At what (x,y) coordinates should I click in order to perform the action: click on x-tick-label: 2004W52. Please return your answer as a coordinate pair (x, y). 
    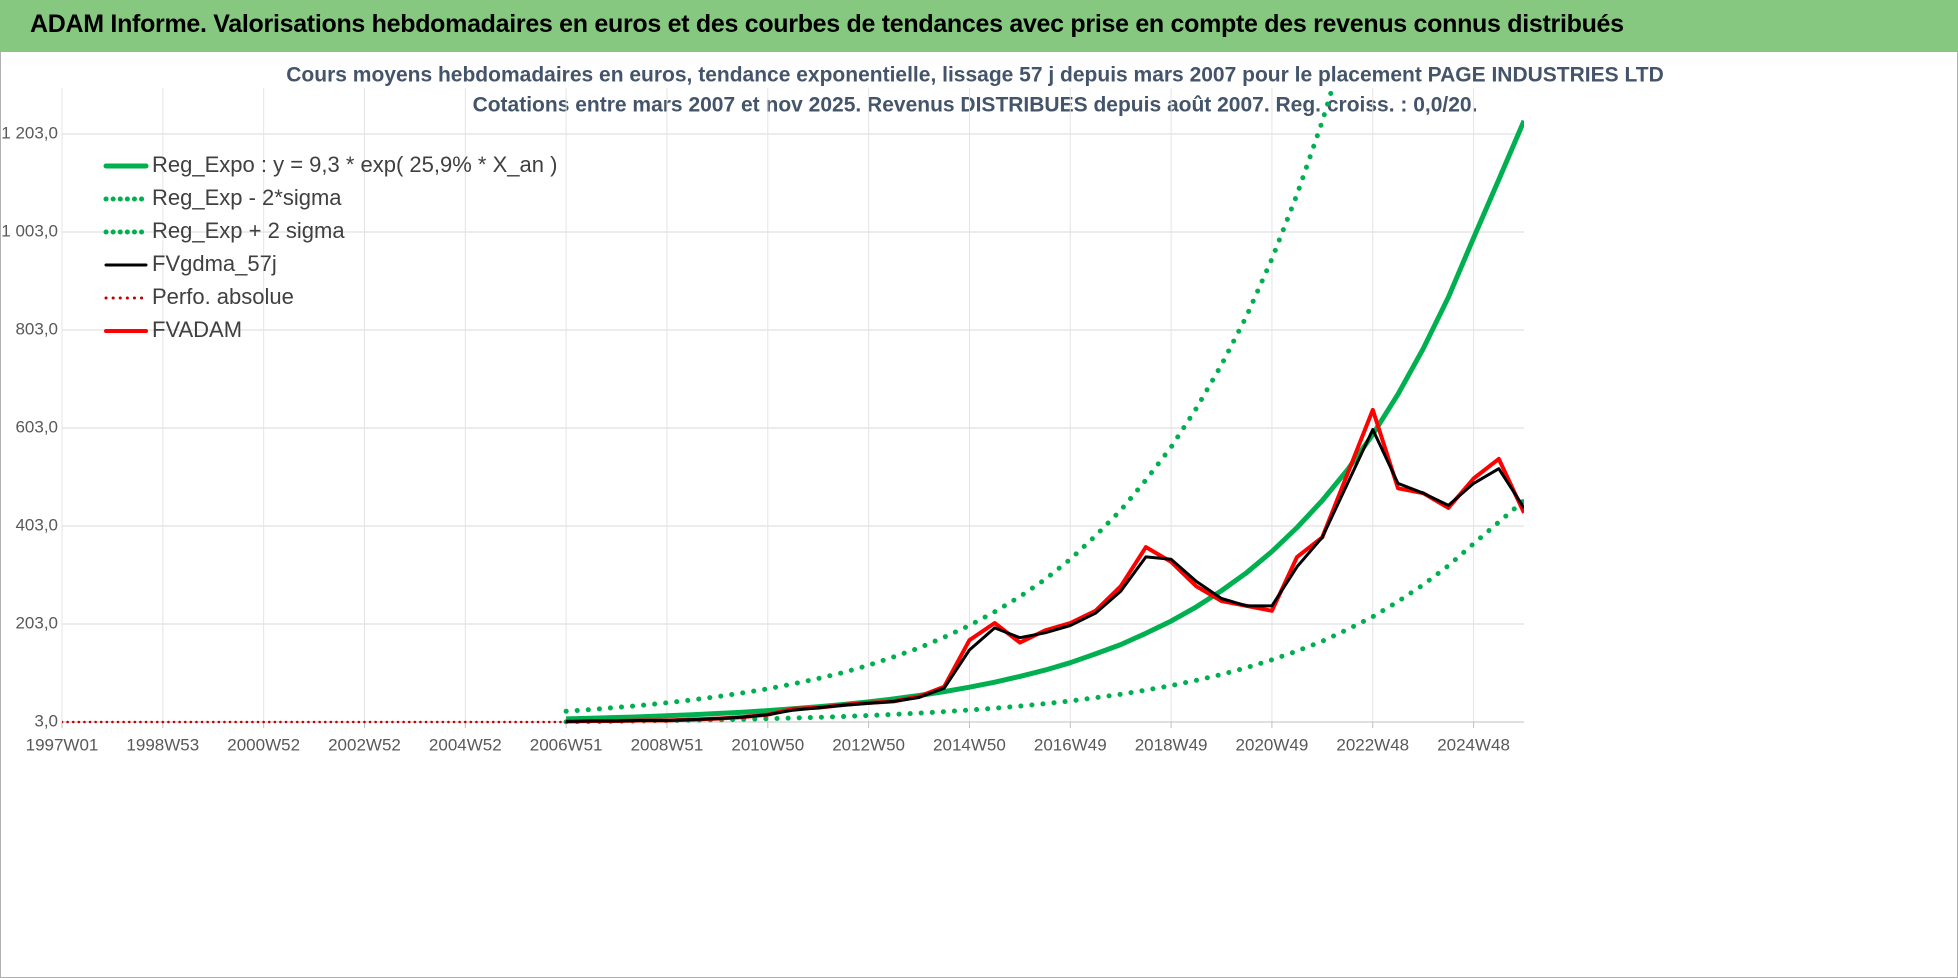
    Looking at the image, I should click on (465, 744).